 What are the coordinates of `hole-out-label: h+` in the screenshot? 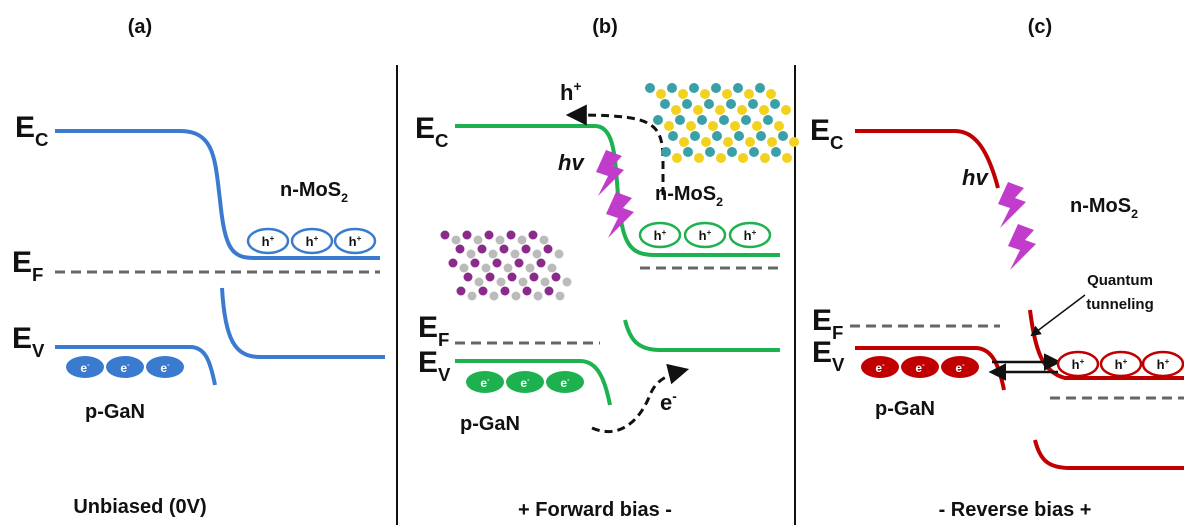 It's located at (570, 92).